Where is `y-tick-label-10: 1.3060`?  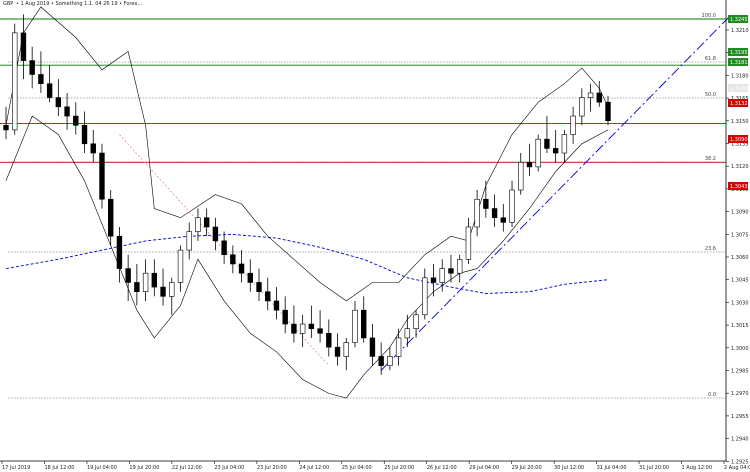 y-tick-label-10: 1.3060 is located at coordinates (740, 258).